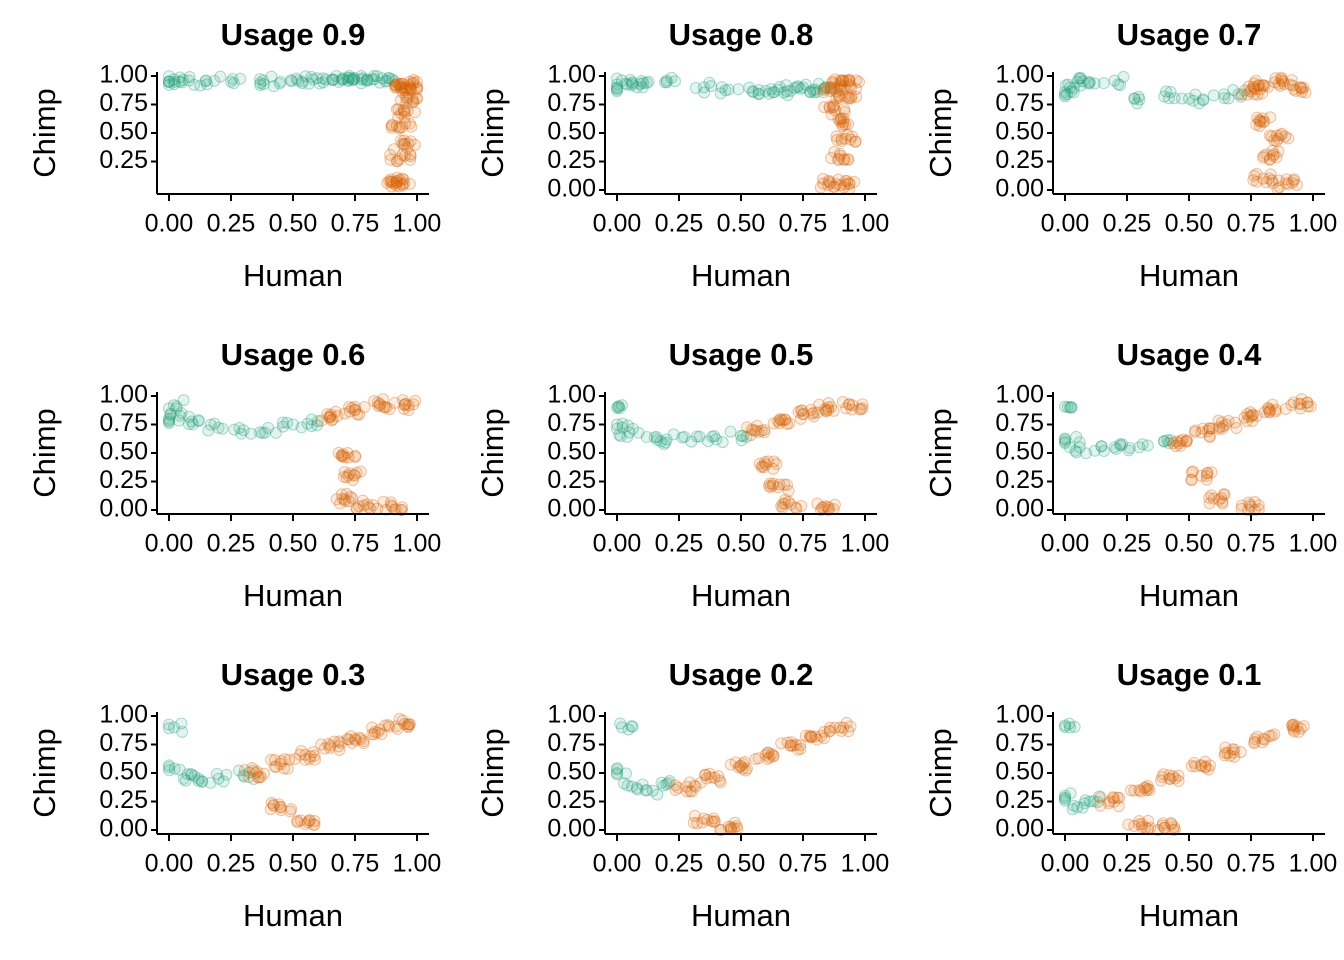 The width and height of the screenshot is (1344, 960). Describe the element at coordinates (293, 131) in the screenshot. I see `data-points` at that location.